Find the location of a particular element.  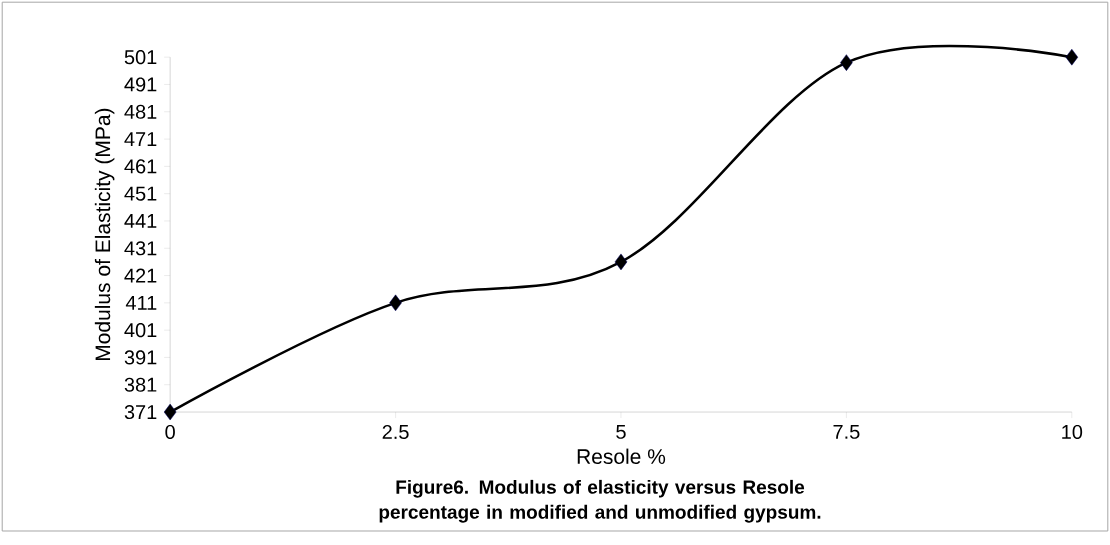

y-tick-label: 381 is located at coordinates (140, 384).